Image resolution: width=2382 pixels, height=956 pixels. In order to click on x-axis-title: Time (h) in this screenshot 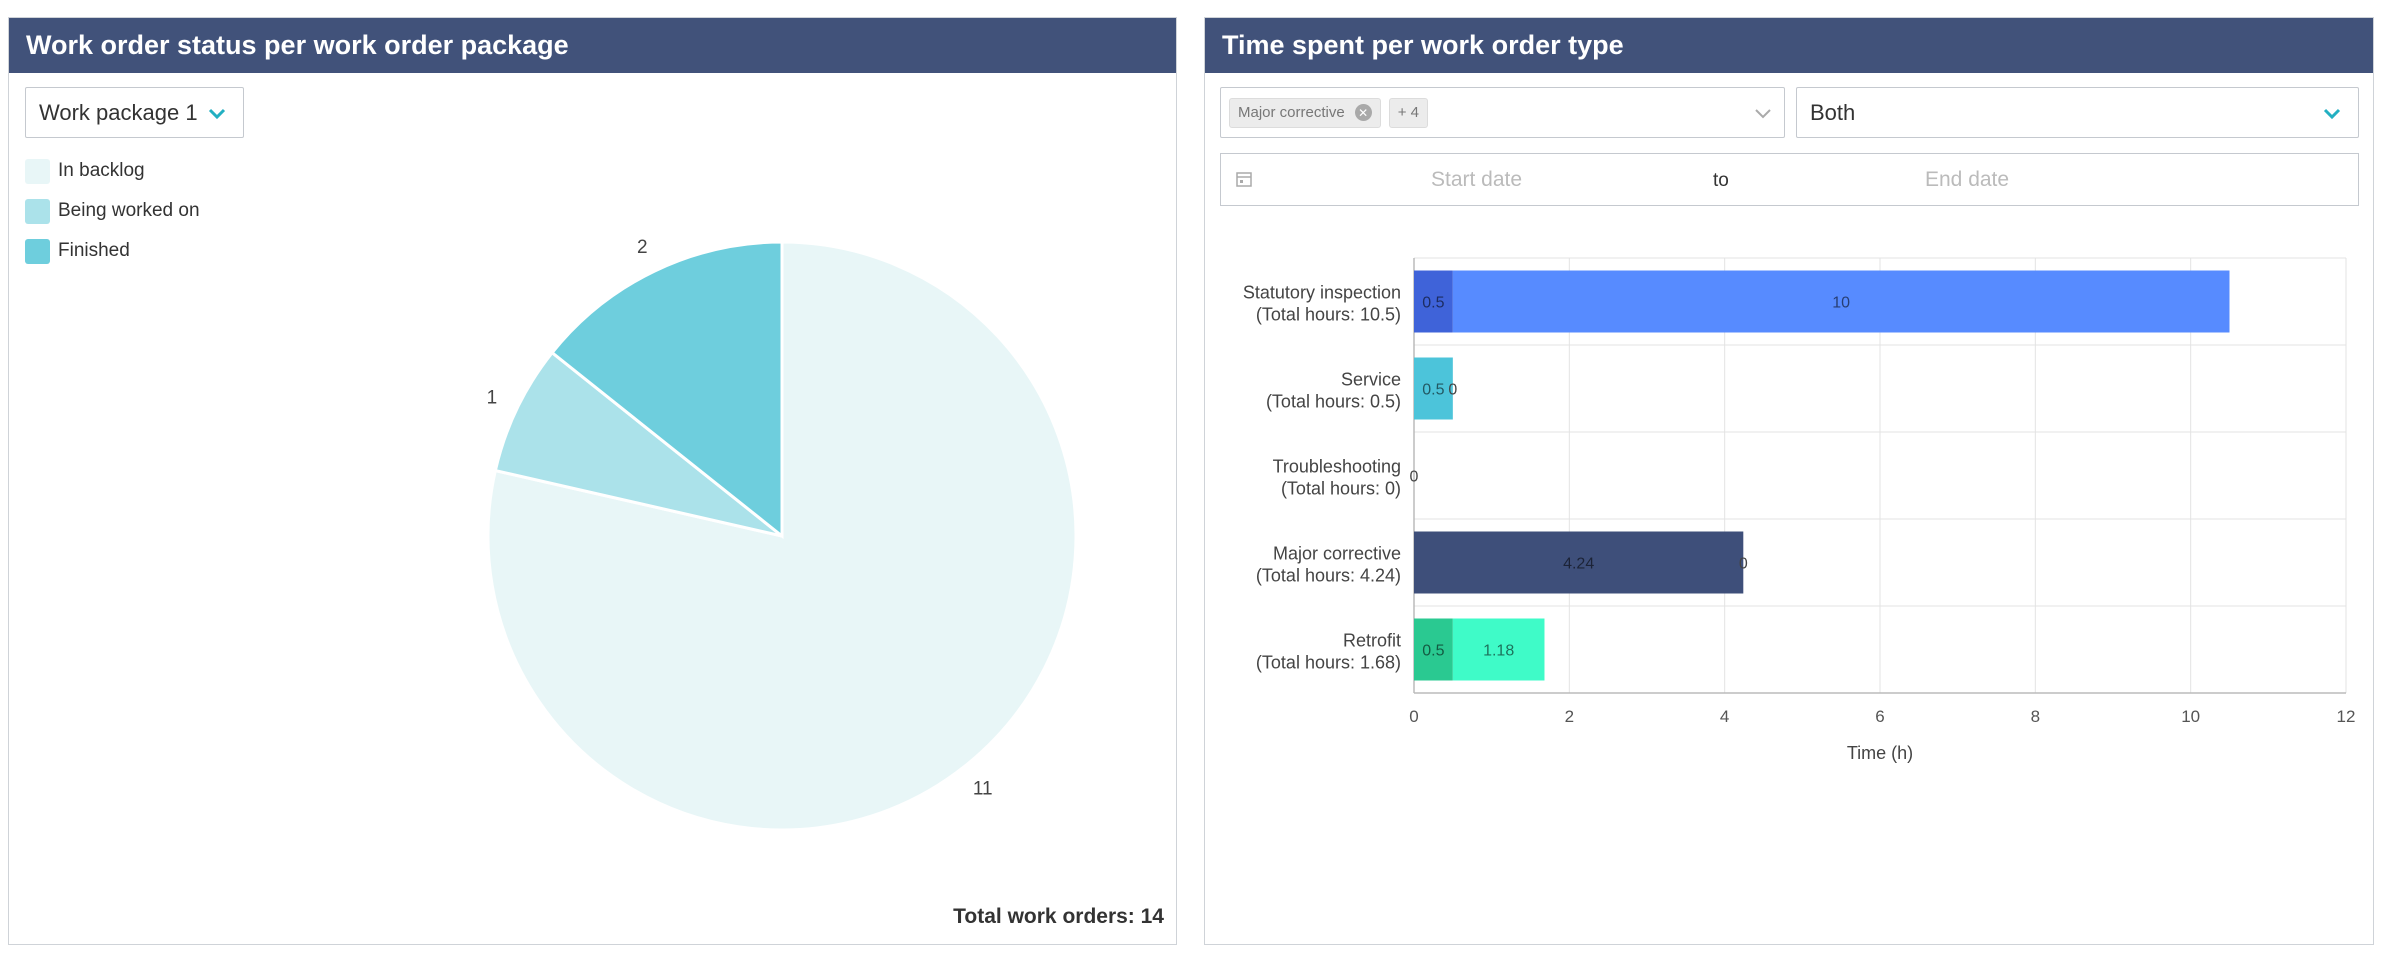, I will do `click(1880, 753)`.